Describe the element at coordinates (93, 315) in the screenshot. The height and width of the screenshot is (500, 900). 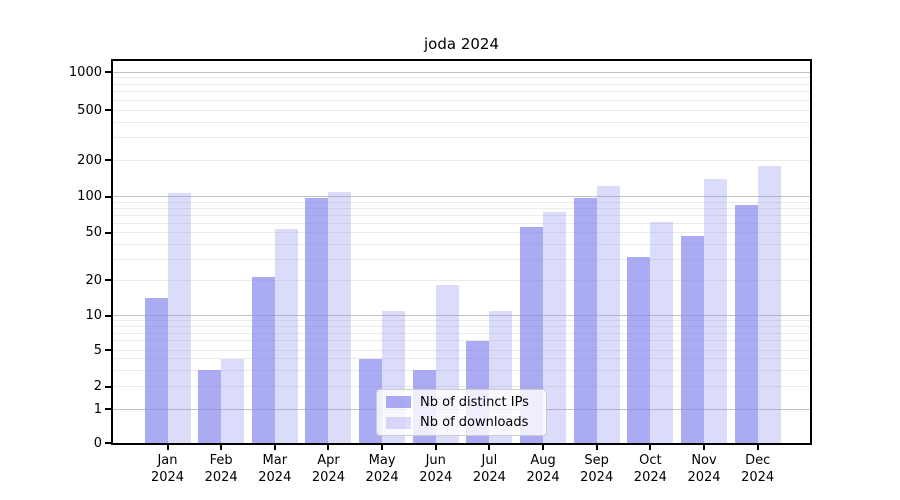
I see `y-tick-label: 10` at that location.